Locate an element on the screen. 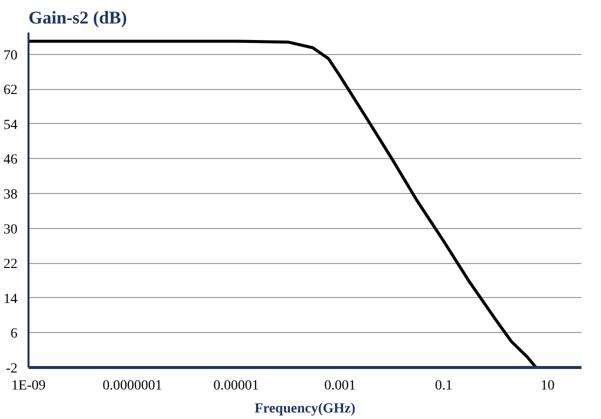 Image resolution: width=601 pixels, height=419 pixels. y-tick-label: 46 is located at coordinates (11, 160).